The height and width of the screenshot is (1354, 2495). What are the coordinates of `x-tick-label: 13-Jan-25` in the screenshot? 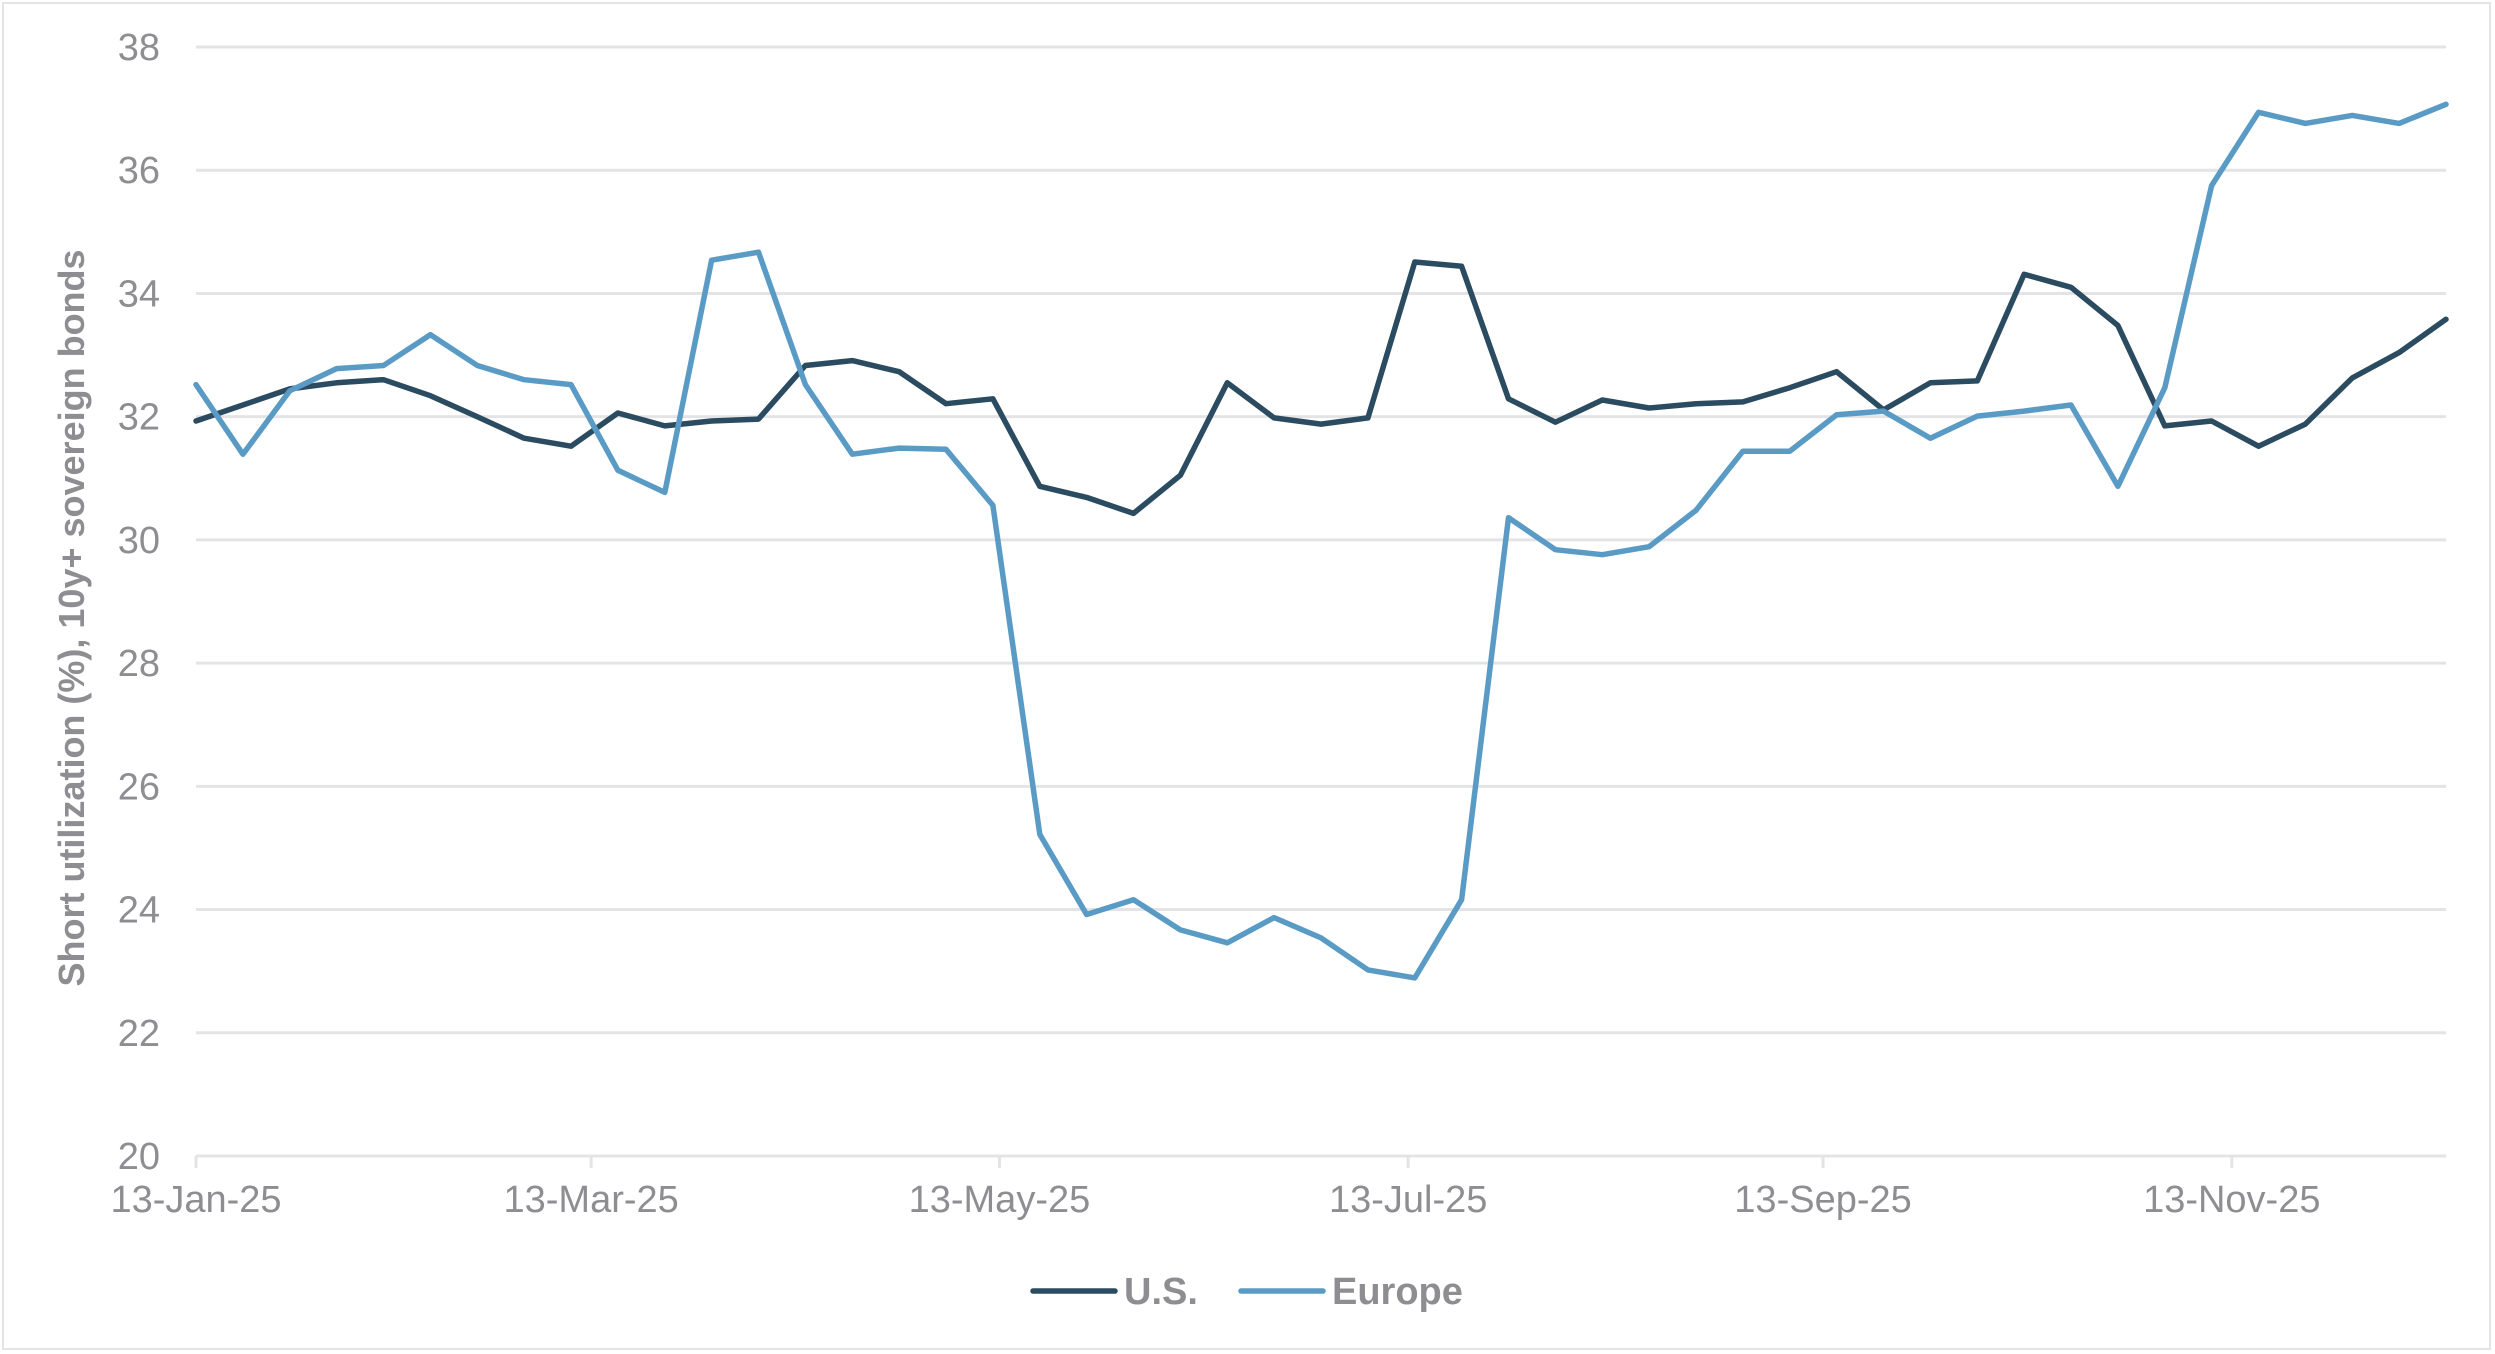 It's located at (195, 1200).